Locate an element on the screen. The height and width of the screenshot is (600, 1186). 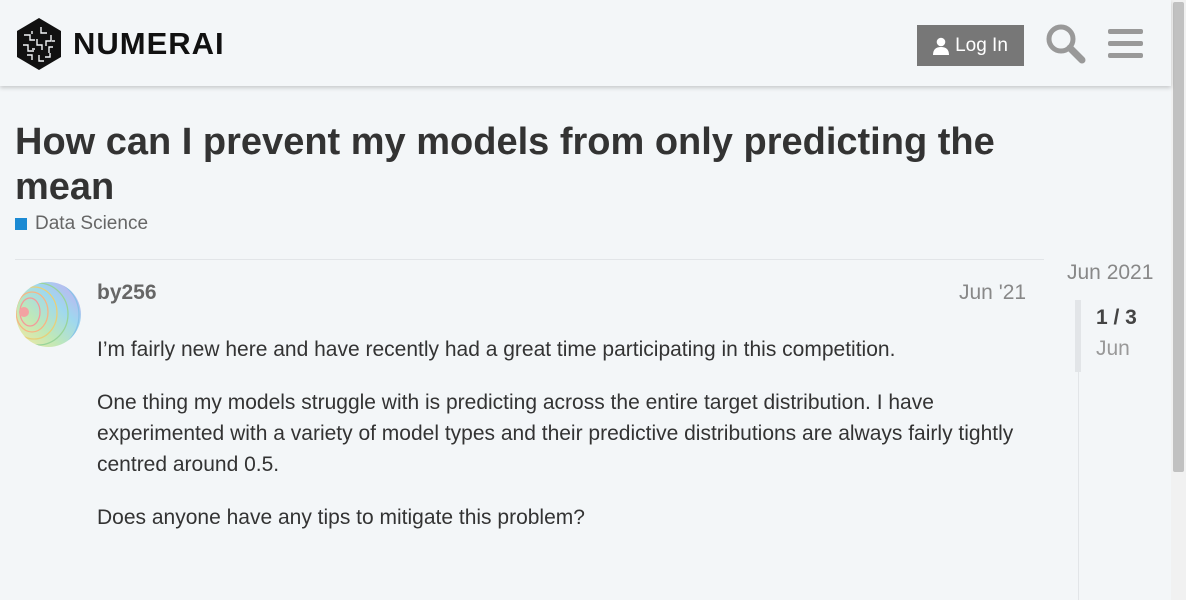
hamburger-menu-icon is located at coordinates (1125, 43).